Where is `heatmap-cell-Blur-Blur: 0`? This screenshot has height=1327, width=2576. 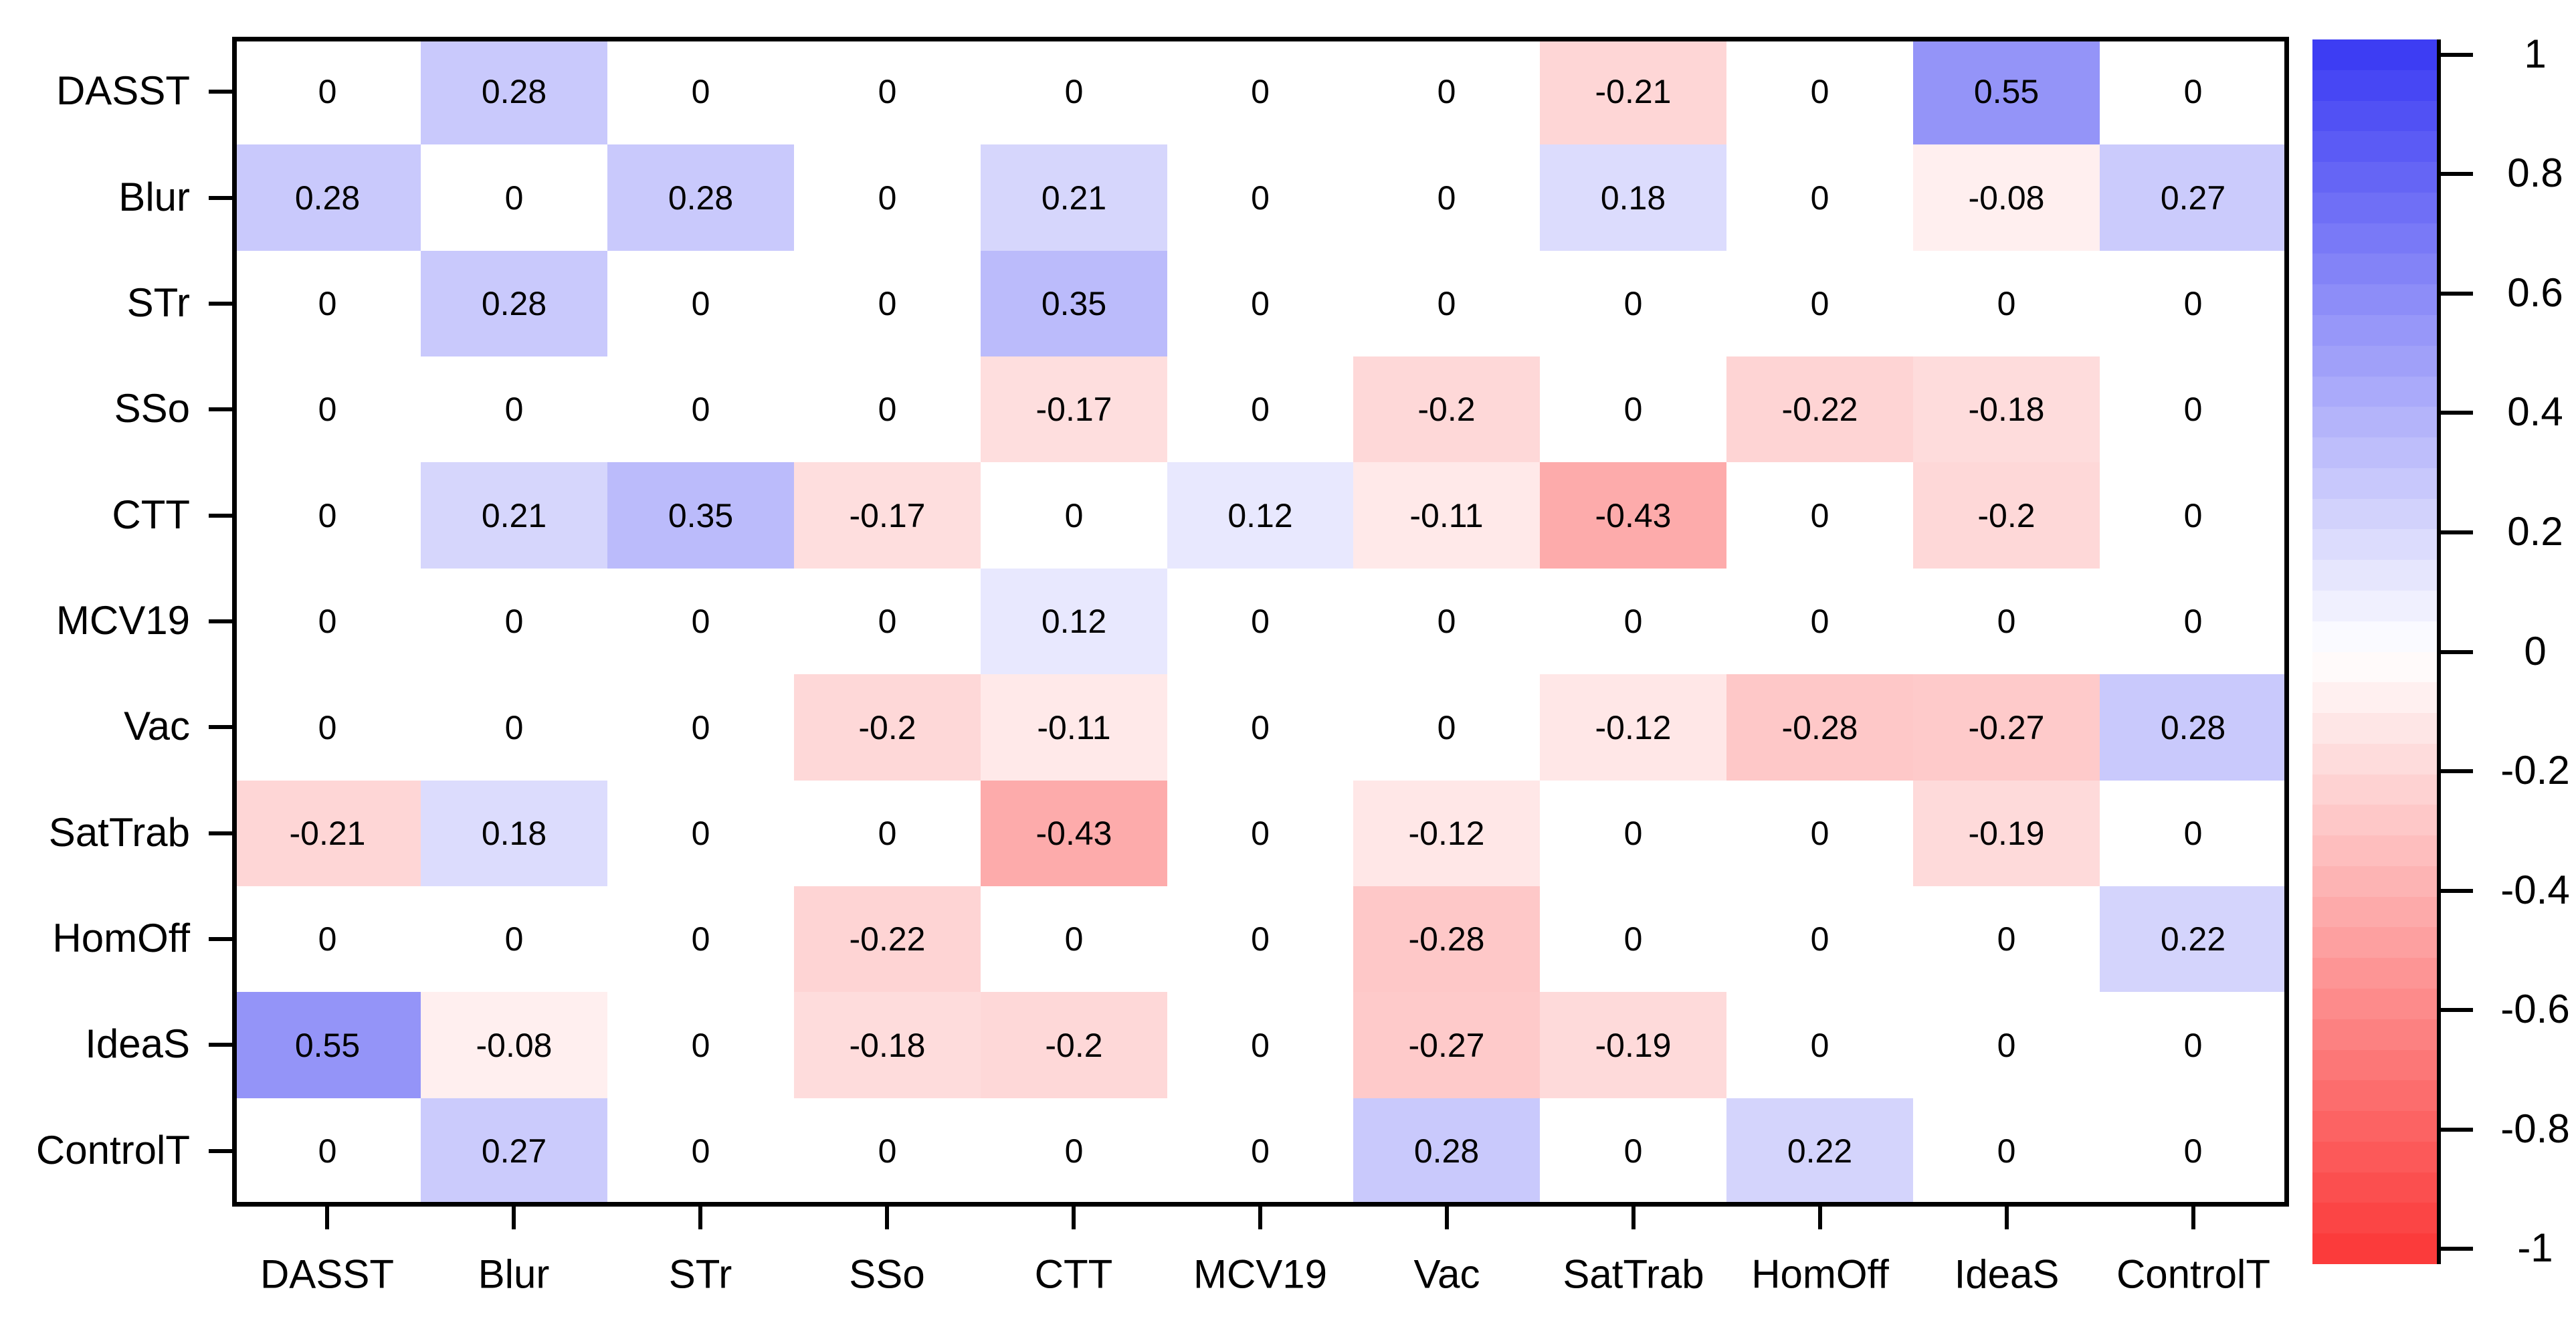
heatmap-cell-Blur-Blur: 0 is located at coordinates (514, 197).